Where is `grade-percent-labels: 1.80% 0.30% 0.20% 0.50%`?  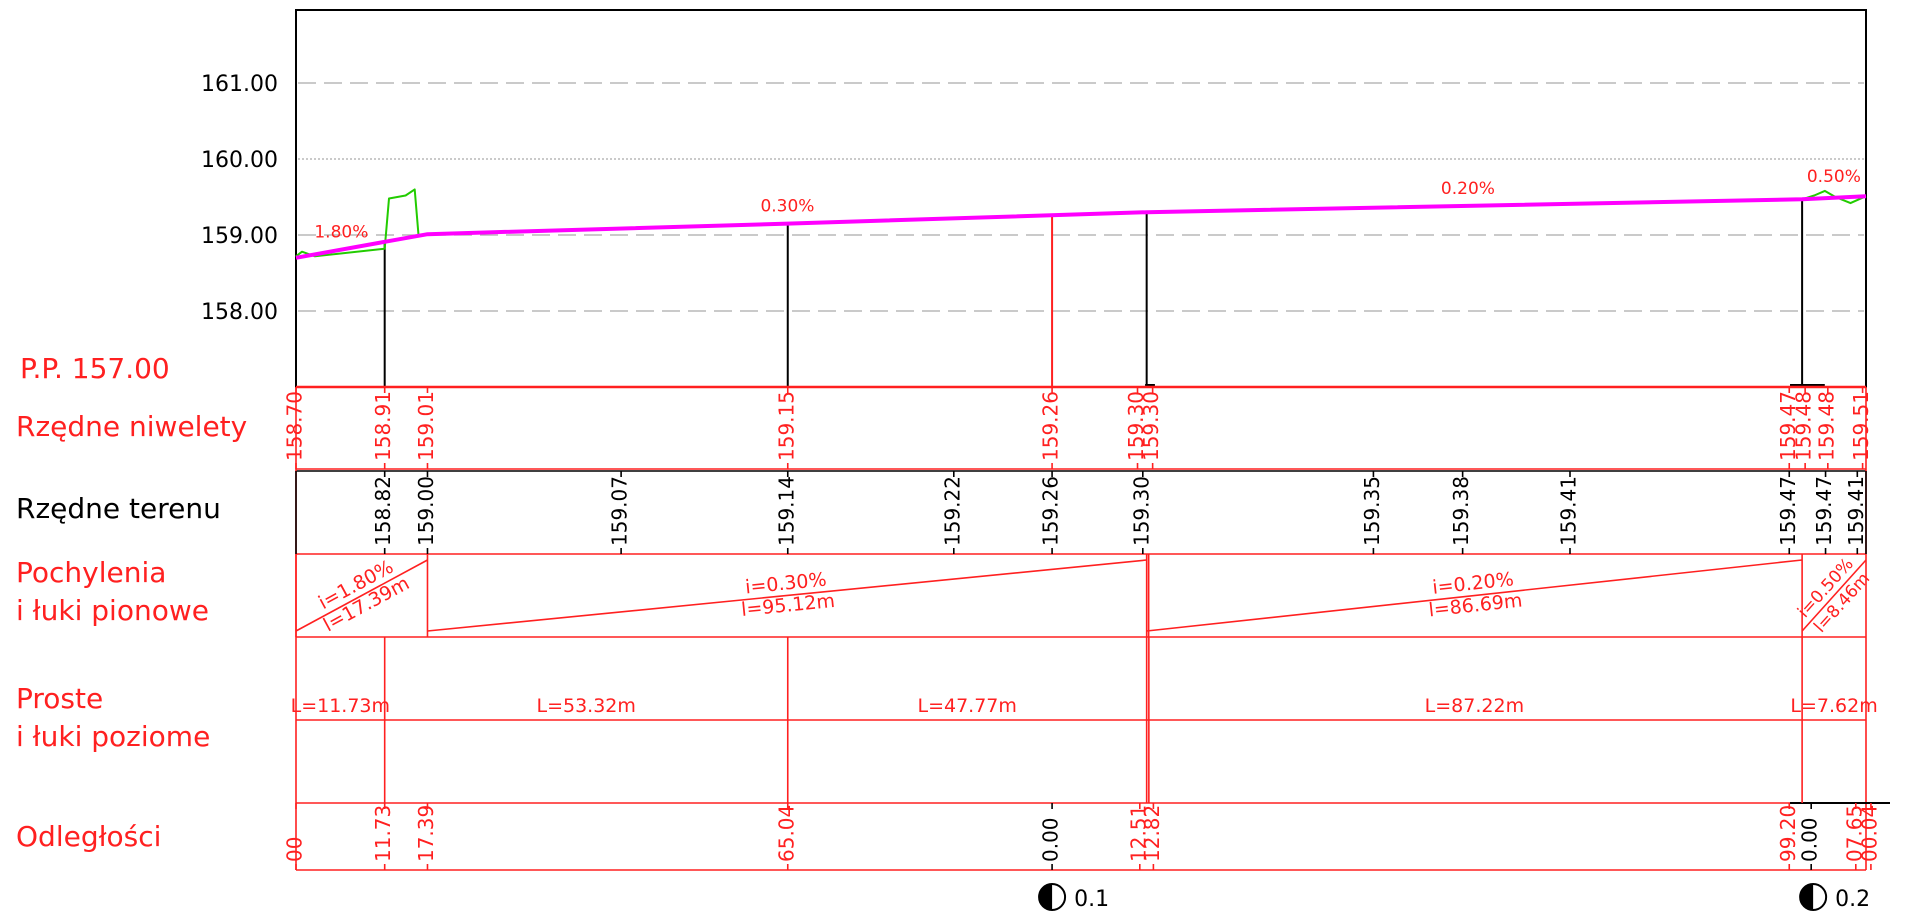
grade-percent-labels: 1.80% 0.30% 0.20% 0.50% is located at coordinates (1087, 205).